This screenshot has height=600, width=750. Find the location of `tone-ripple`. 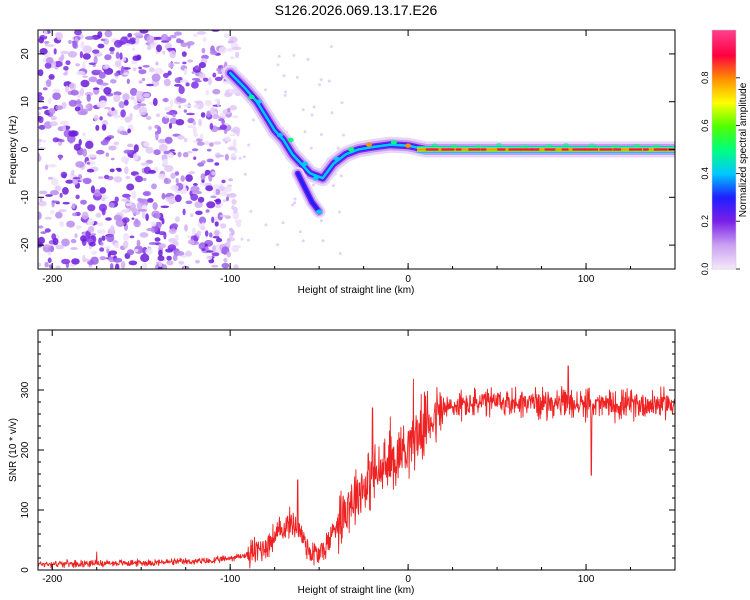

tone-ripple is located at coordinates (592, 145).